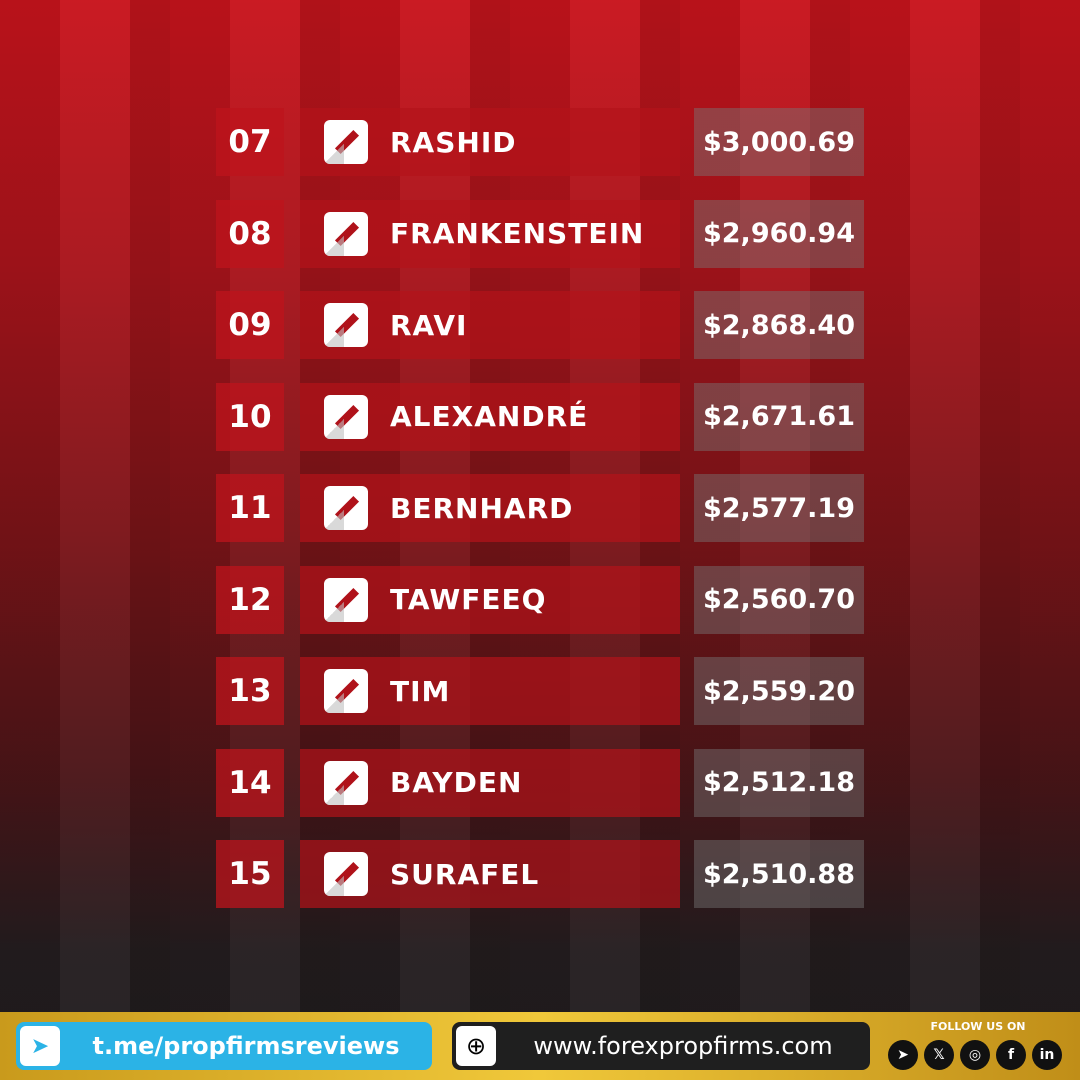 The width and height of the screenshot is (1080, 1080). Describe the element at coordinates (1011, 1055) in the screenshot. I see `facebook-icon: f` at that location.